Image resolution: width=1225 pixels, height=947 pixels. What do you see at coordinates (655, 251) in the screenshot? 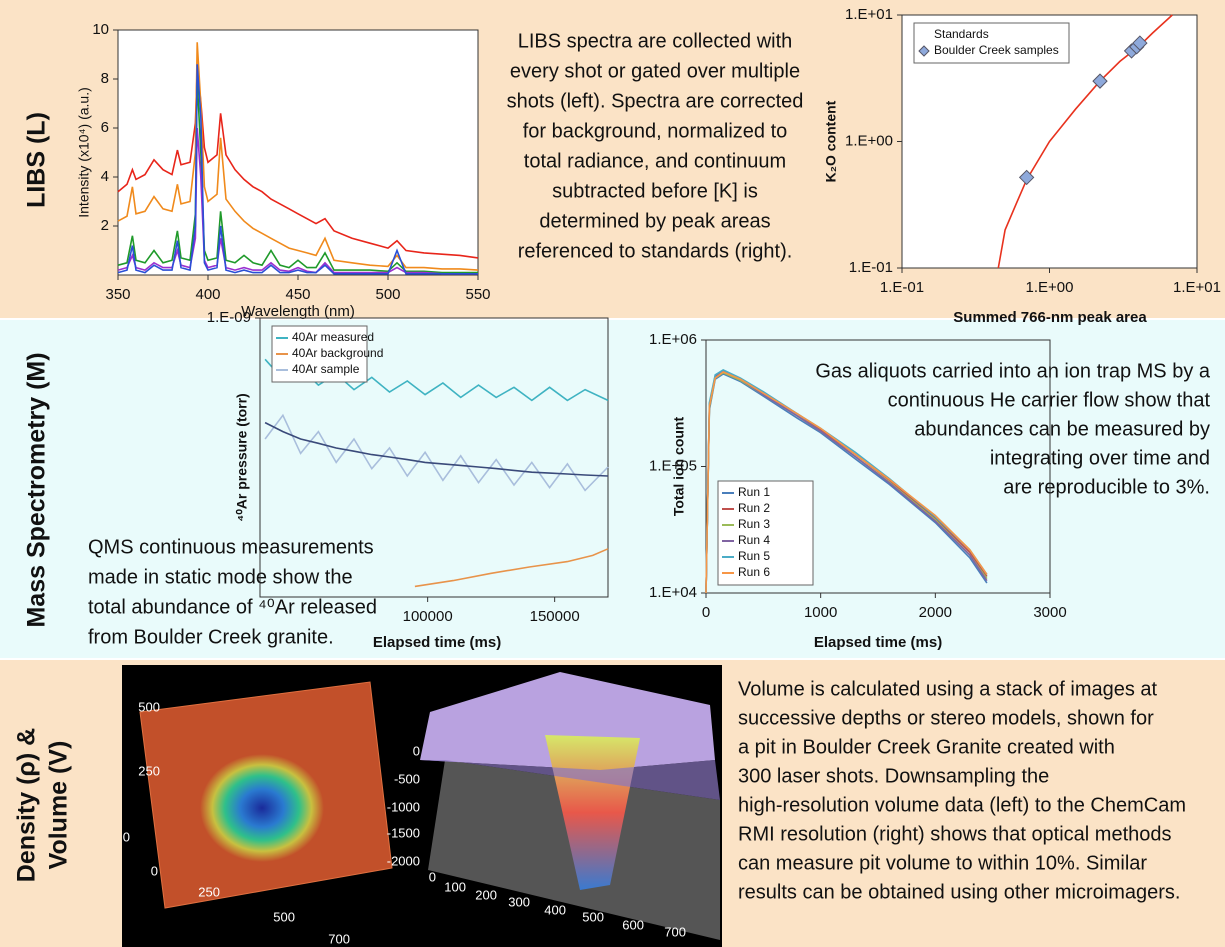
I see `paragraph-line: referenced to standards (right).` at bounding box center [655, 251].